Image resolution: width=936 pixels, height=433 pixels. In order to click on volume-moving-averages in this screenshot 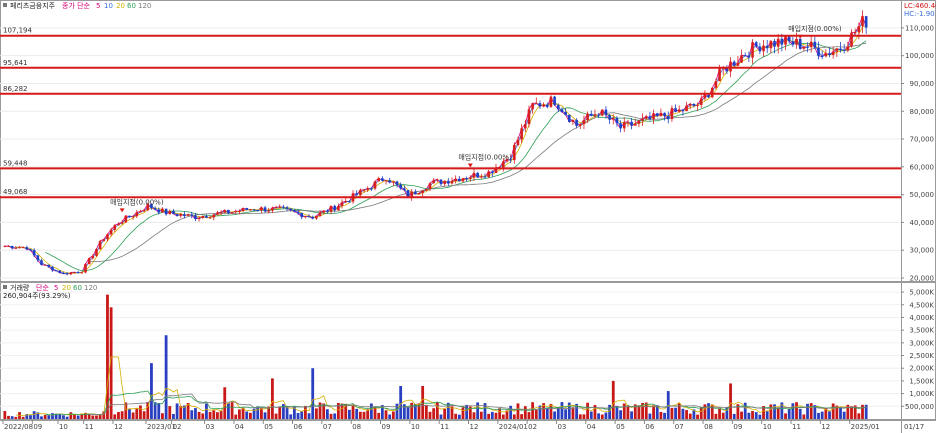, I will do `click(441, 386)`.